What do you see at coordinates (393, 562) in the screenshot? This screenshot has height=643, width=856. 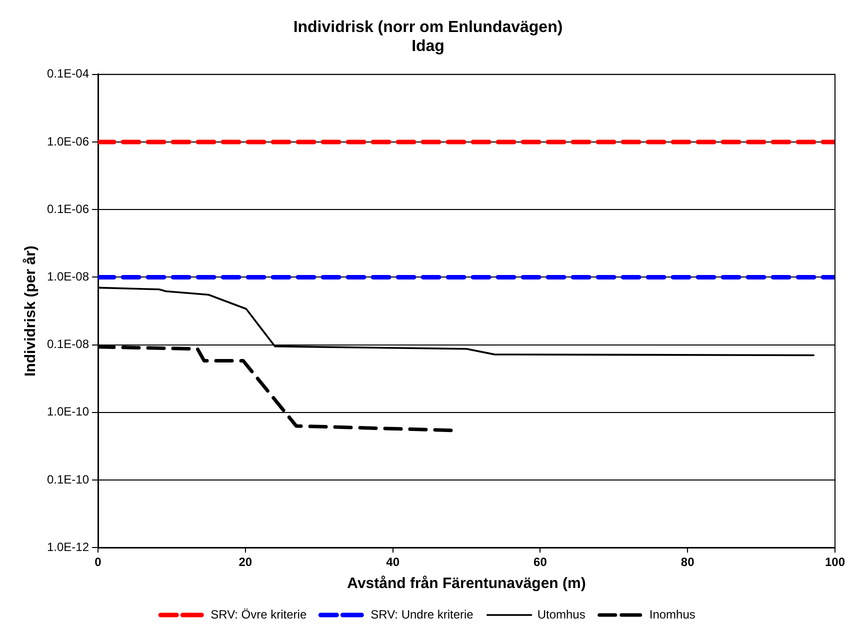 I see `x-tick-label: 40` at bounding box center [393, 562].